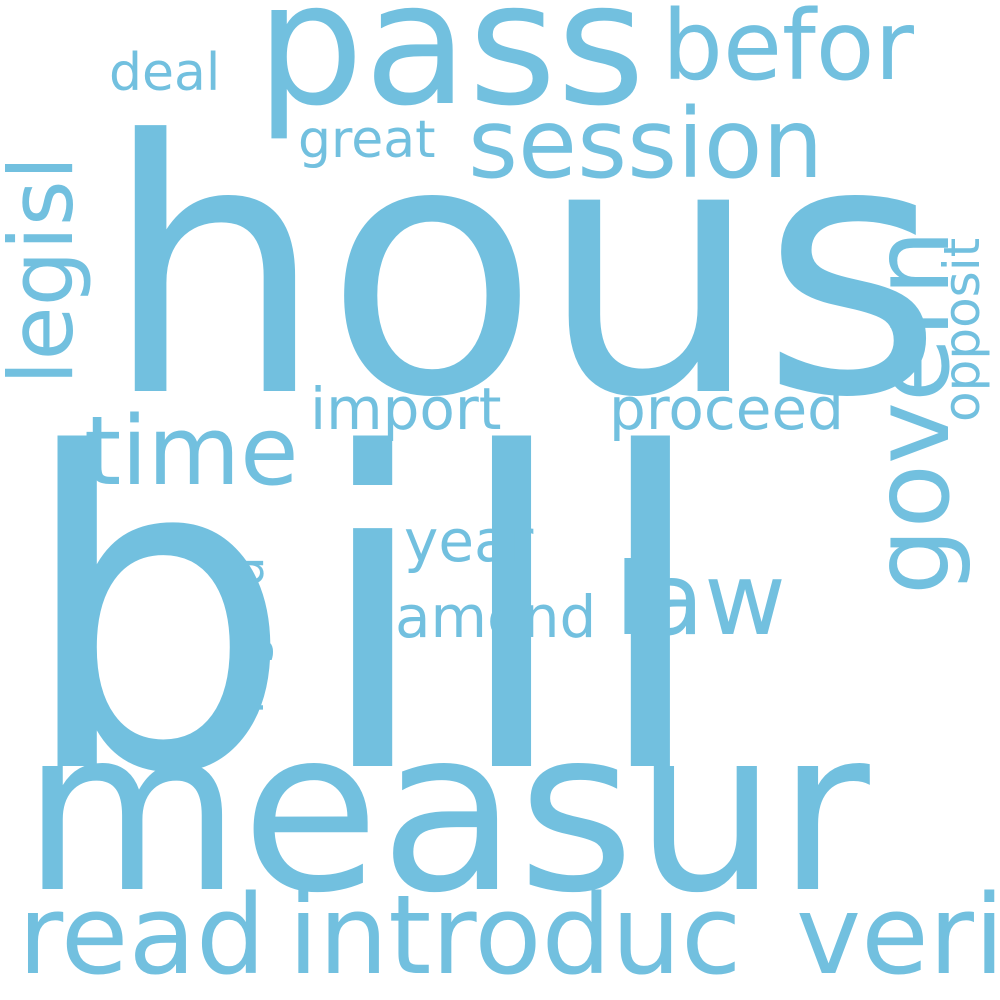 This screenshot has height=1000, width=1000. Describe the element at coordinates (700, 599) in the screenshot. I see `word-law: law` at that location.